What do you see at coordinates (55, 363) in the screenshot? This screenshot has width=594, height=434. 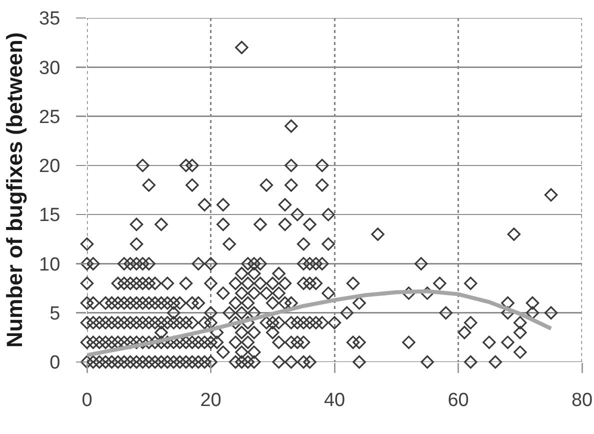 I see `y-tick-label: 0` at bounding box center [55, 363].